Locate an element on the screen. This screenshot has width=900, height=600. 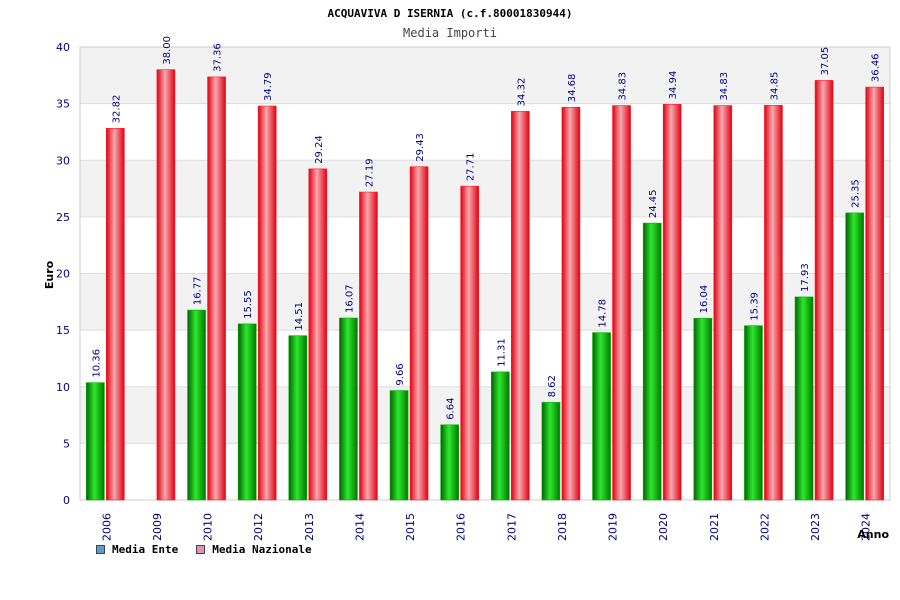
x-tick-label: 2022 is located at coordinates (764, 527).